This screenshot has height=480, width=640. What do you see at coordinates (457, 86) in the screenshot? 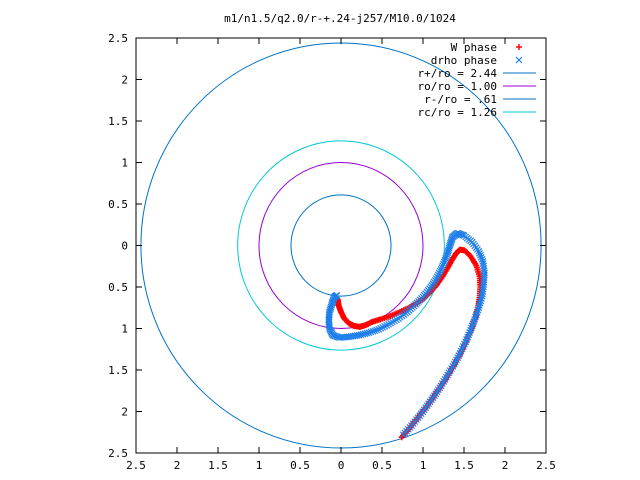
I see `legend-label: ro/ro = 1.00` at bounding box center [457, 86].